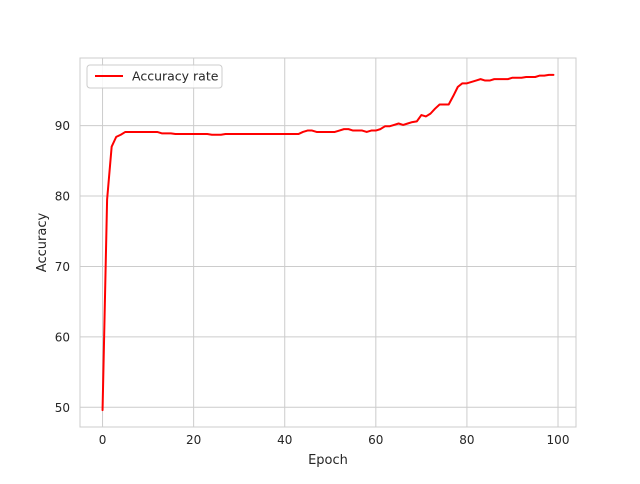 The height and width of the screenshot is (484, 640). I want to click on x-tick-label: 100, so click(558, 440).